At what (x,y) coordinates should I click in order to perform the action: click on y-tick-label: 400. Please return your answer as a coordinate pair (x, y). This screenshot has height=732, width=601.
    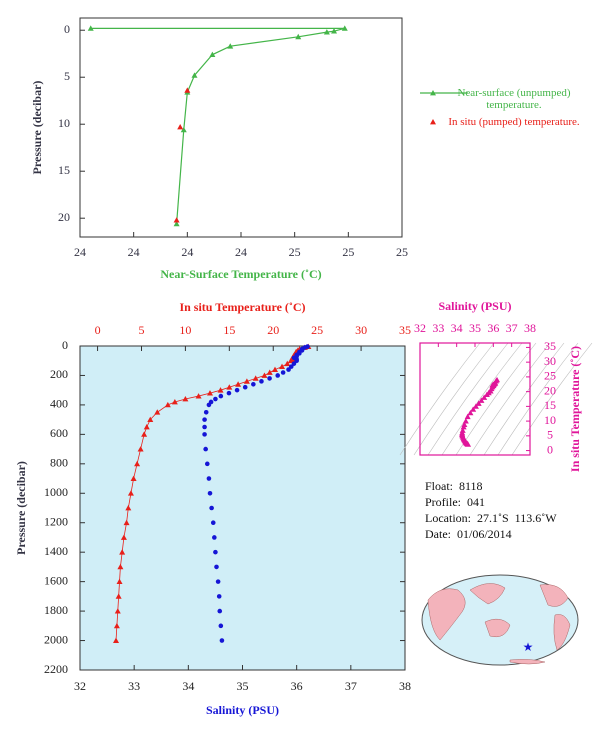
    Looking at the image, I should click on (59, 404).